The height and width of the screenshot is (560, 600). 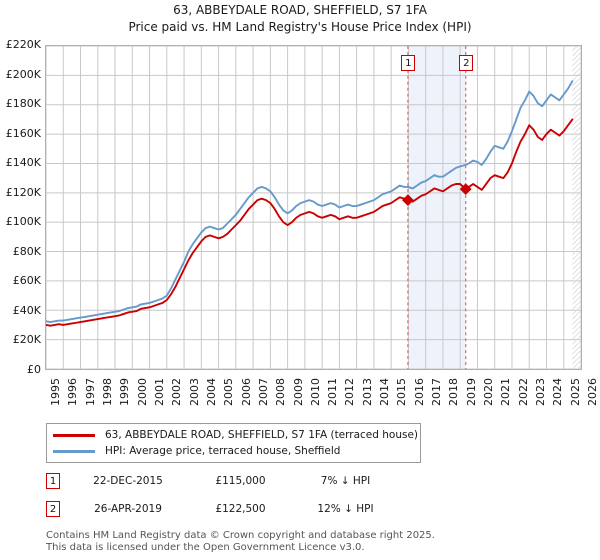 What do you see at coordinates (436, 207) in the screenshot?
I see `highlight-band-layer` at bounding box center [436, 207].